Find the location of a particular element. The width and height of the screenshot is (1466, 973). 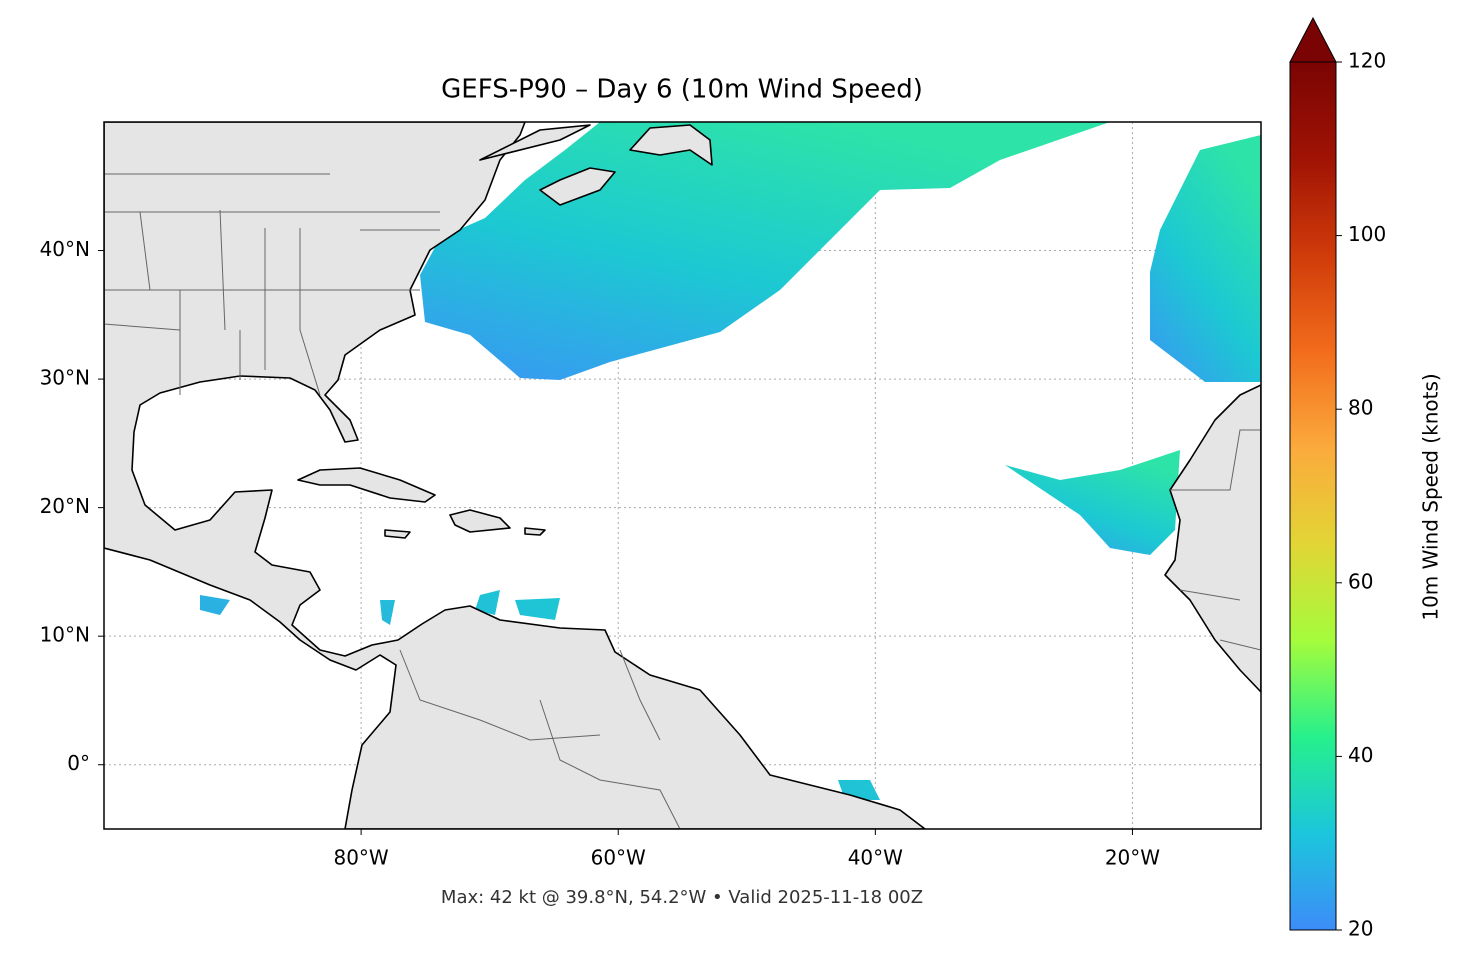

y-tick-label: 0° is located at coordinates (78, 763).